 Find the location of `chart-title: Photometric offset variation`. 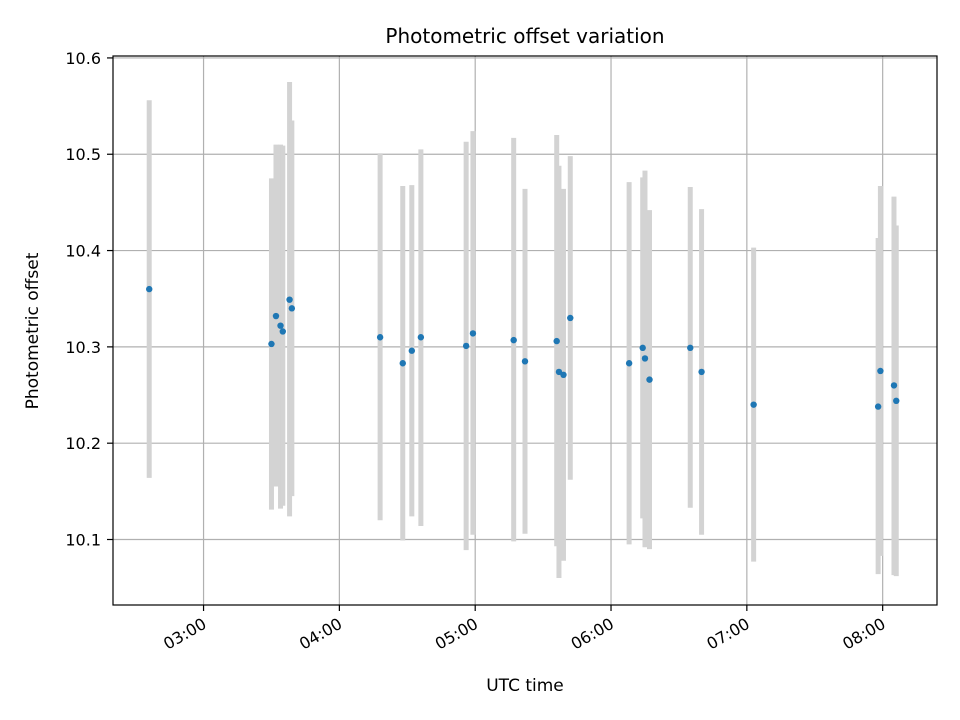

chart-title: Photometric offset variation is located at coordinates (524, 36).